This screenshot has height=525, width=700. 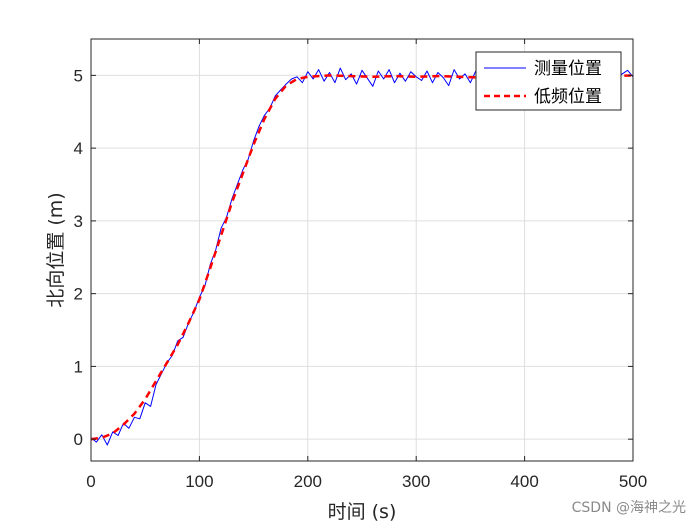 I want to click on legend-label-lowfreq: 低频位置, so click(x=568, y=97).